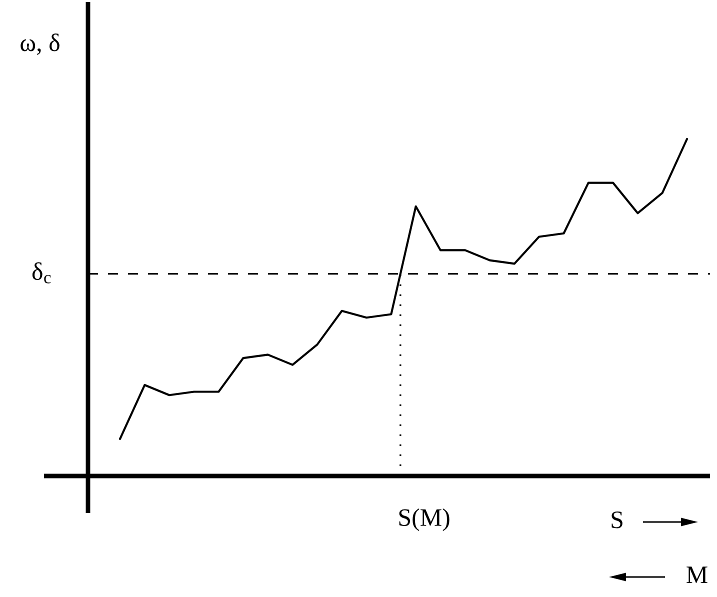  I want to click on text: M, so click(697, 575).